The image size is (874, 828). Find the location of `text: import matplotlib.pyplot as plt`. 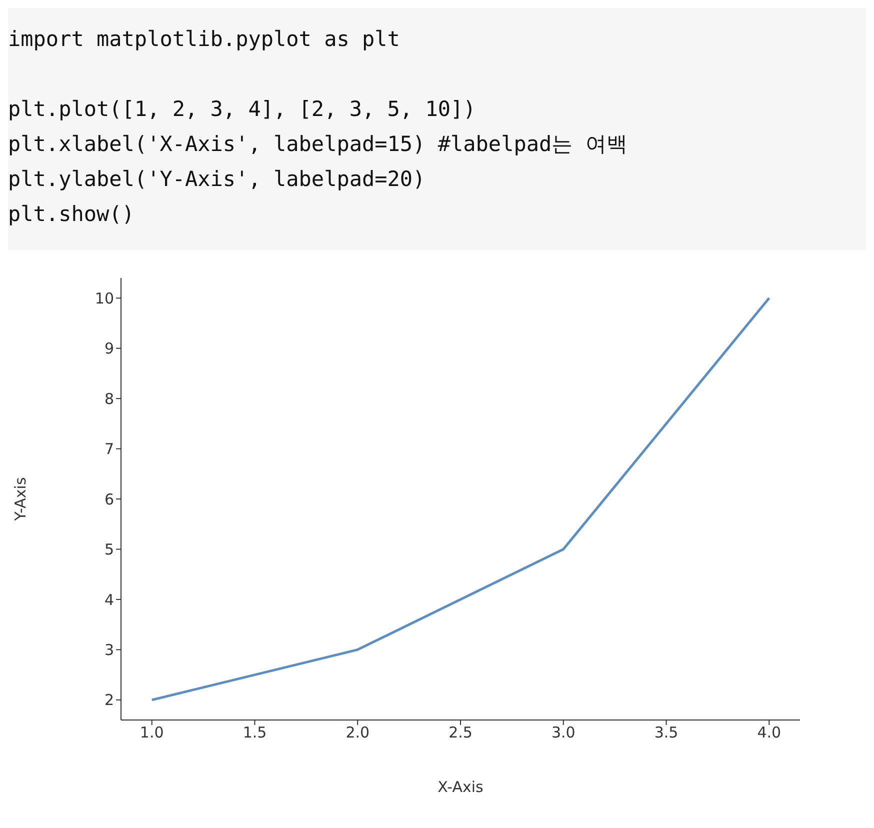

text: import matplotlib.pyplot as plt is located at coordinates (204, 39).